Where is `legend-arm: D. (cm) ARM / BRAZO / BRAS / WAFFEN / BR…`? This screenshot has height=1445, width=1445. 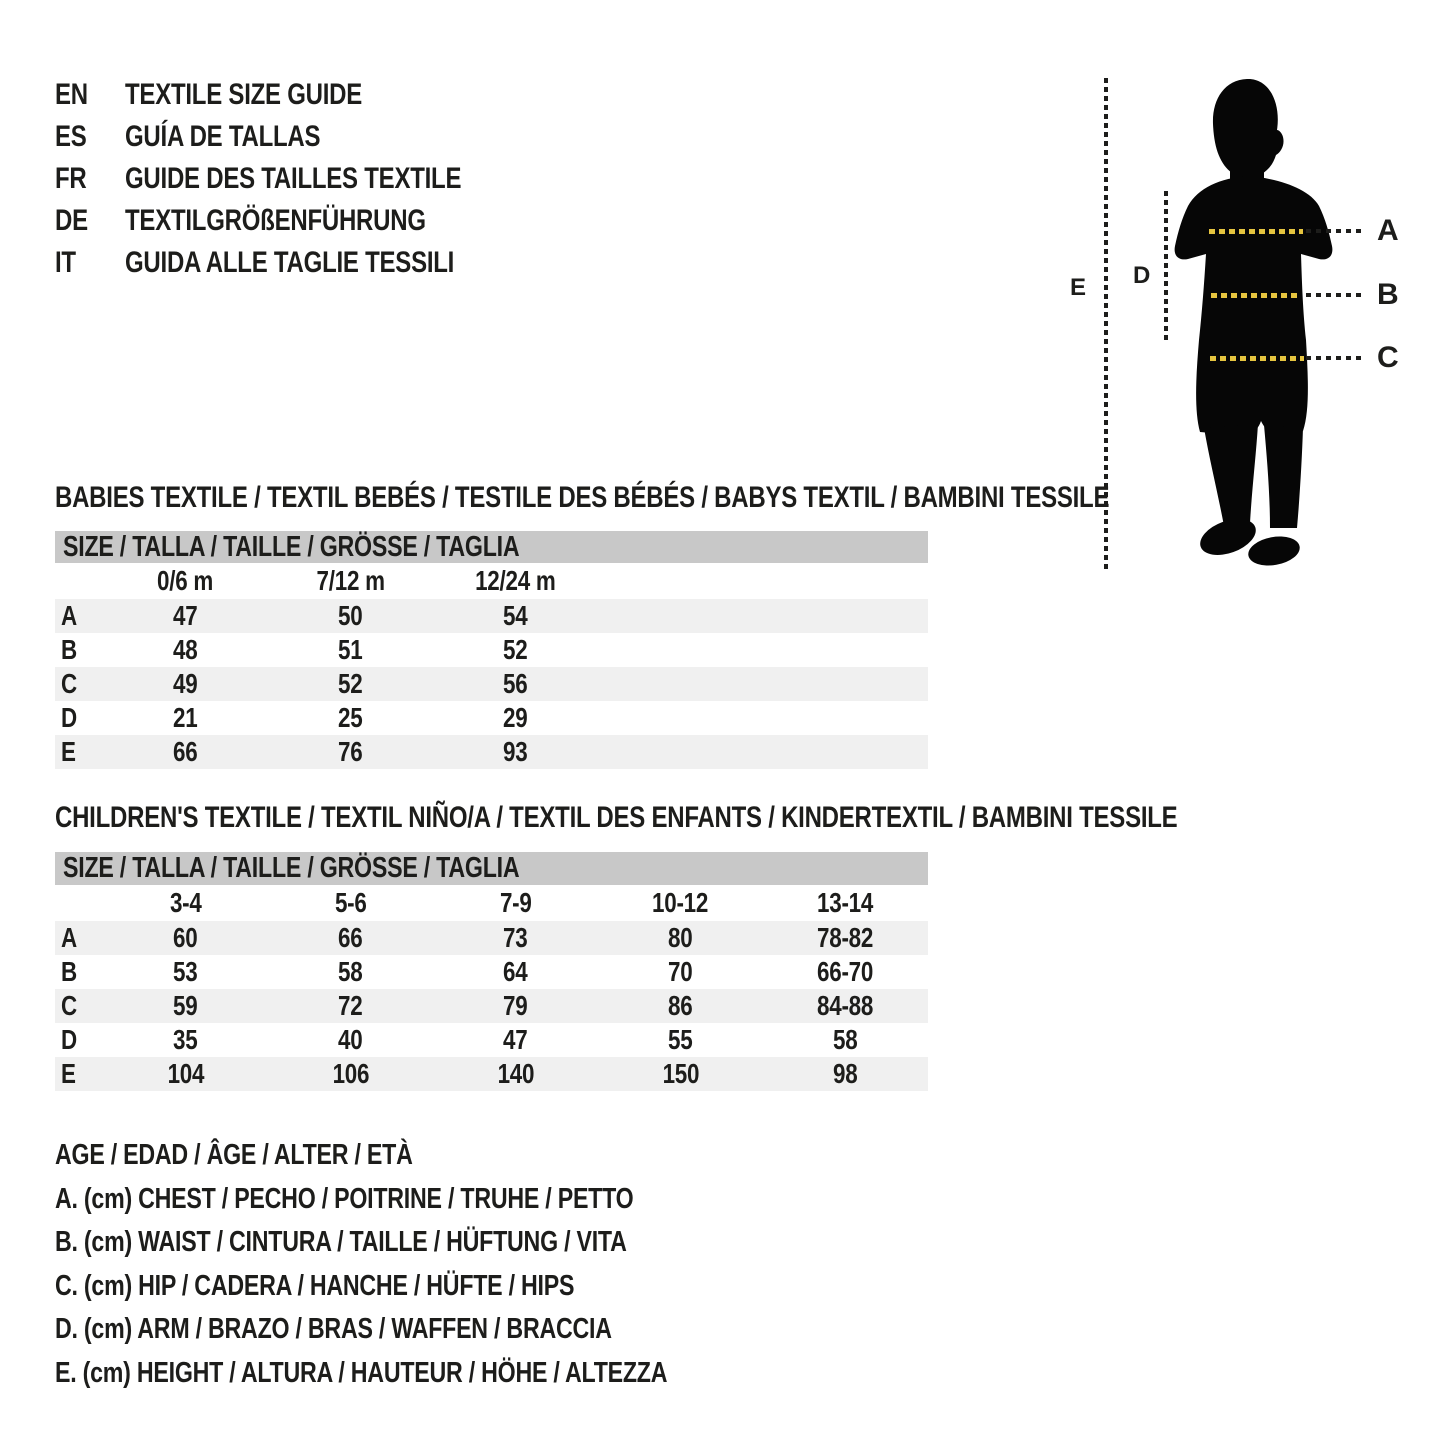
legend-arm: D. (cm) ARM / BRAZO / BRAS / WAFFEN / BR… is located at coordinates (333, 1329).